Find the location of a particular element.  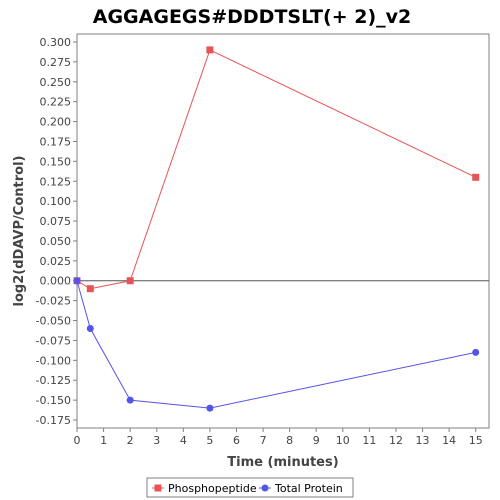

x-tick-label: 8 is located at coordinates (289, 440).